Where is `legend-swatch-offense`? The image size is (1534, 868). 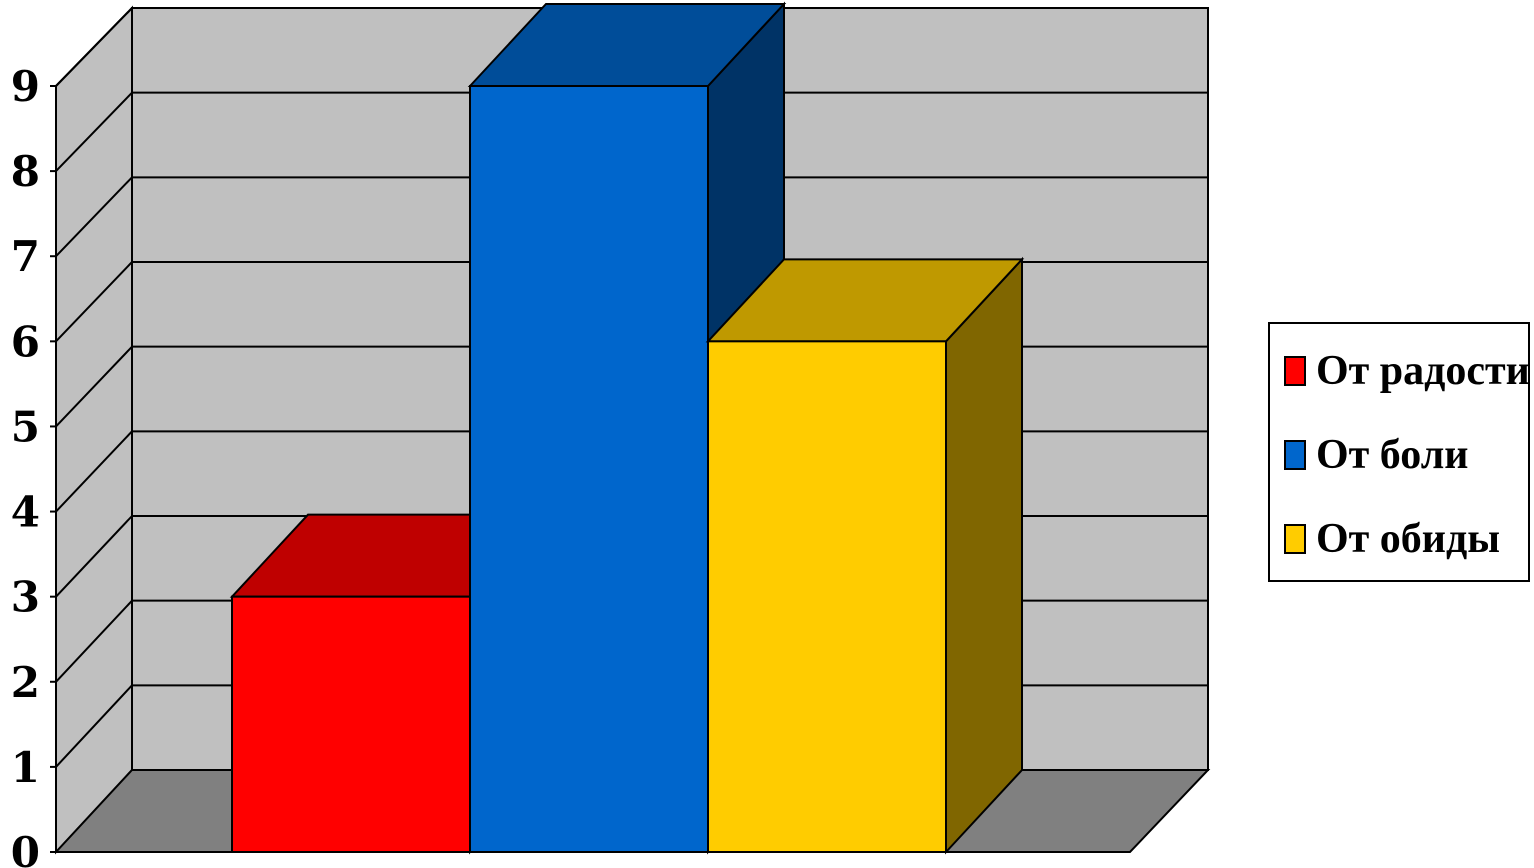
legend-swatch-offense is located at coordinates (1295, 539).